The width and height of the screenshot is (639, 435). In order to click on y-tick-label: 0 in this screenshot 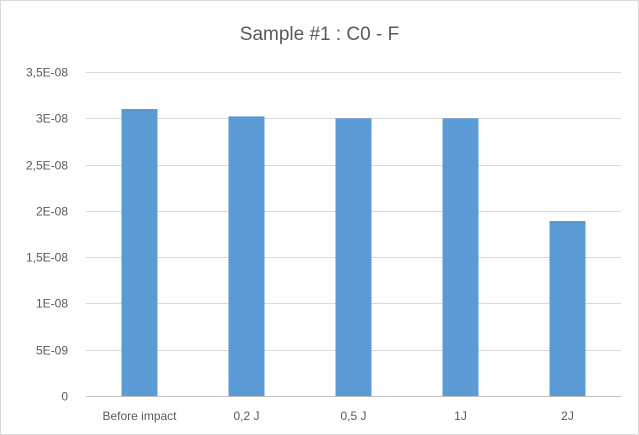, I will do `click(64, 397)`.